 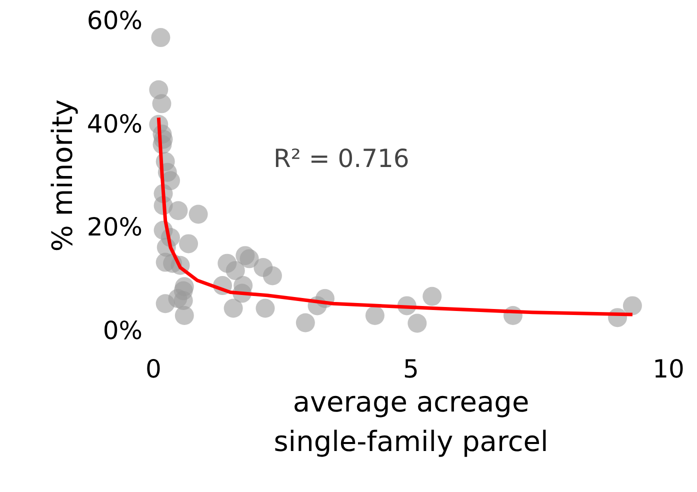 What do you see at coordinates (122, 330) in the screenshot?
I see `y-tick-label: 0%` at bounding box center [122, 330].